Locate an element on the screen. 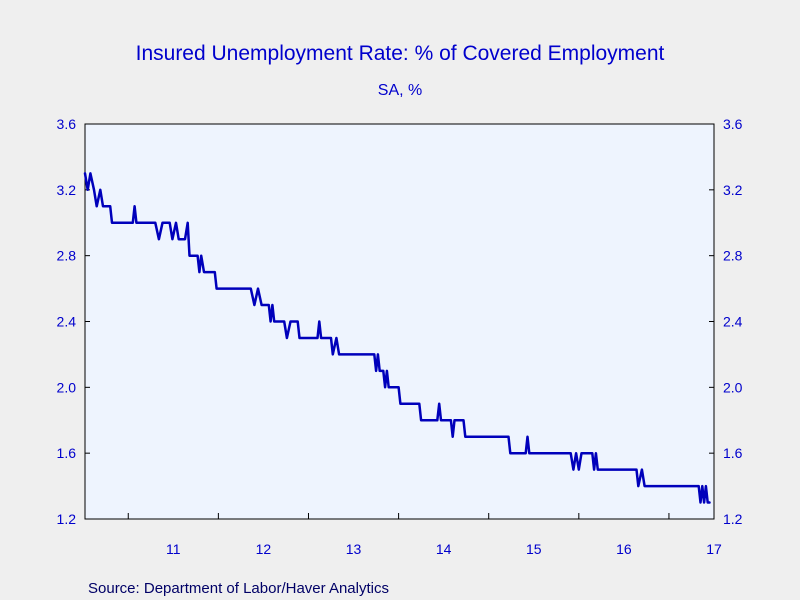 The image size is (800, 600). x-tick-label: 12 is located at coordinates (264, 549).